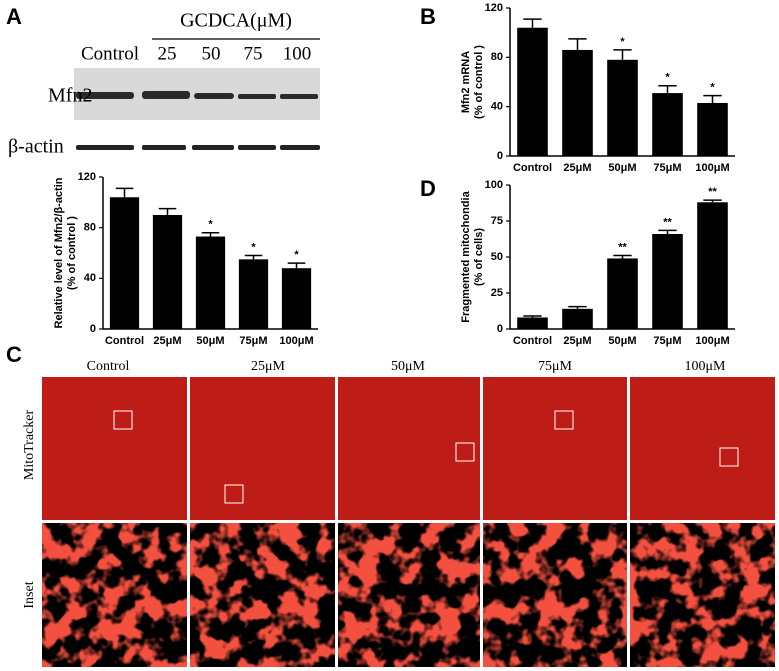  What do you see at coordinates (108, 366) in the screenshot?
I see `column-label: Control` at bounding box center [108, 366].